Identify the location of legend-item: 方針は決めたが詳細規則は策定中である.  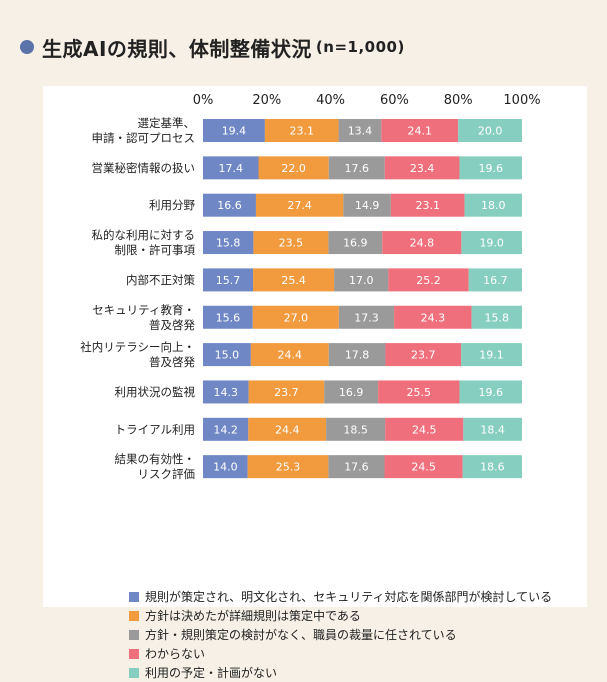
(340, 615).